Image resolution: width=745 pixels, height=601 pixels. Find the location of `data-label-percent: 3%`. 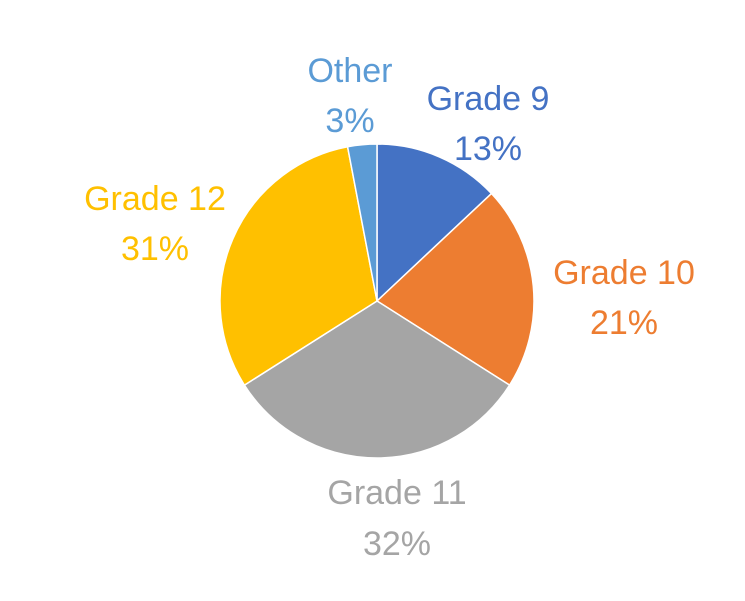

data-label-percent: 3% is located at coordinates (349, 121).